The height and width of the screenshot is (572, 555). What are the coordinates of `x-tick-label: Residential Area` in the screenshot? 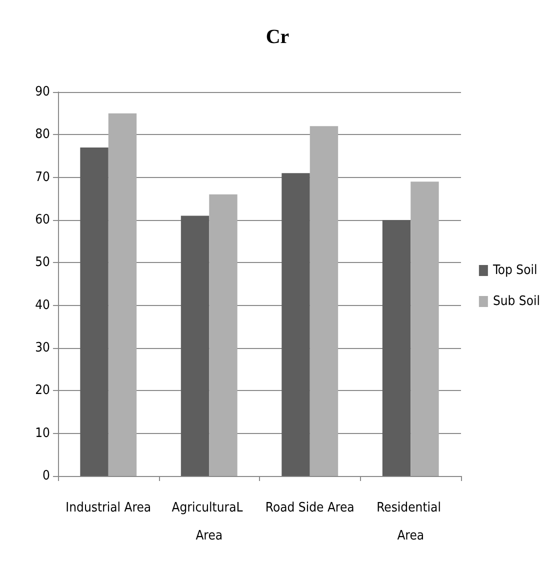 It's located at (410, 522).